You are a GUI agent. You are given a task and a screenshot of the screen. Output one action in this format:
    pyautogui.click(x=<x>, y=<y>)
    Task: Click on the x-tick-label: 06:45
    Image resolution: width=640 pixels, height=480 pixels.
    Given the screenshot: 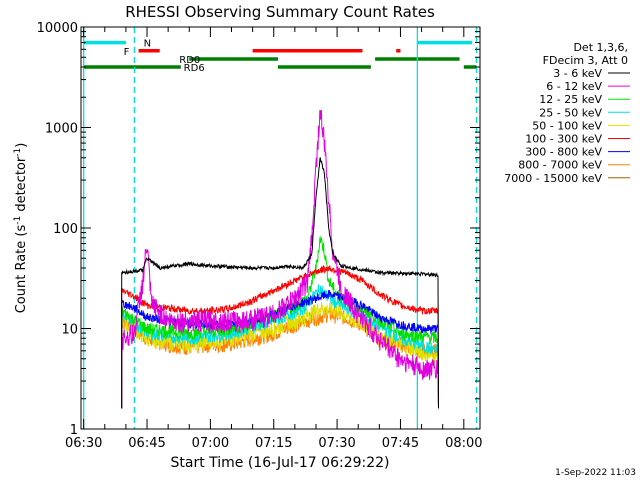 What is the action you would take?
    pyautogui.click(x=146, y=443)
    